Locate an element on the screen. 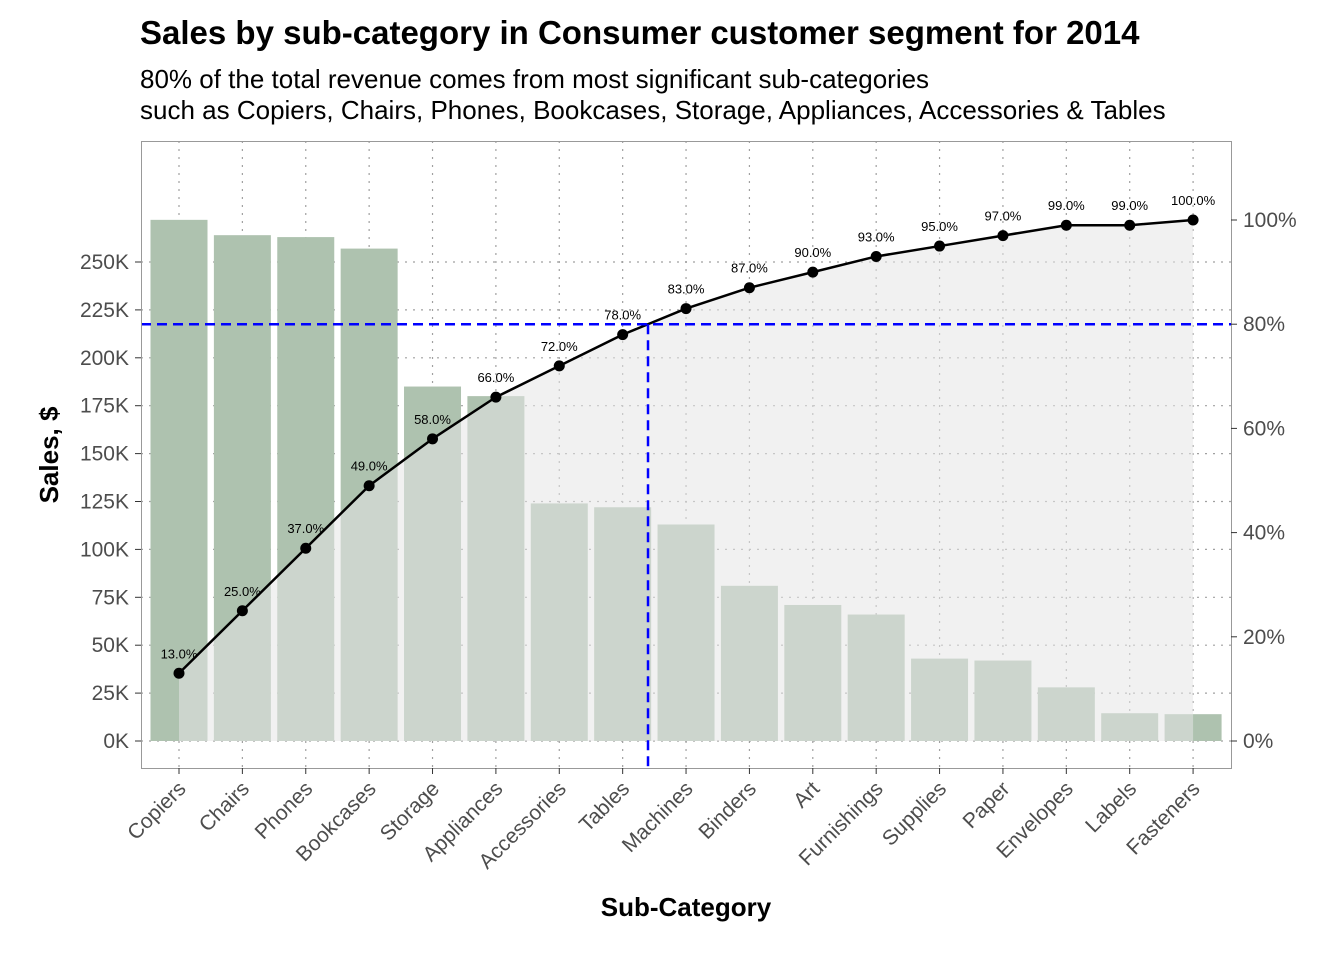 Image resolution: width=1344 pixels, height=960 pixels. y-left-tick-label: 200K is located at coordinates (104, 358).